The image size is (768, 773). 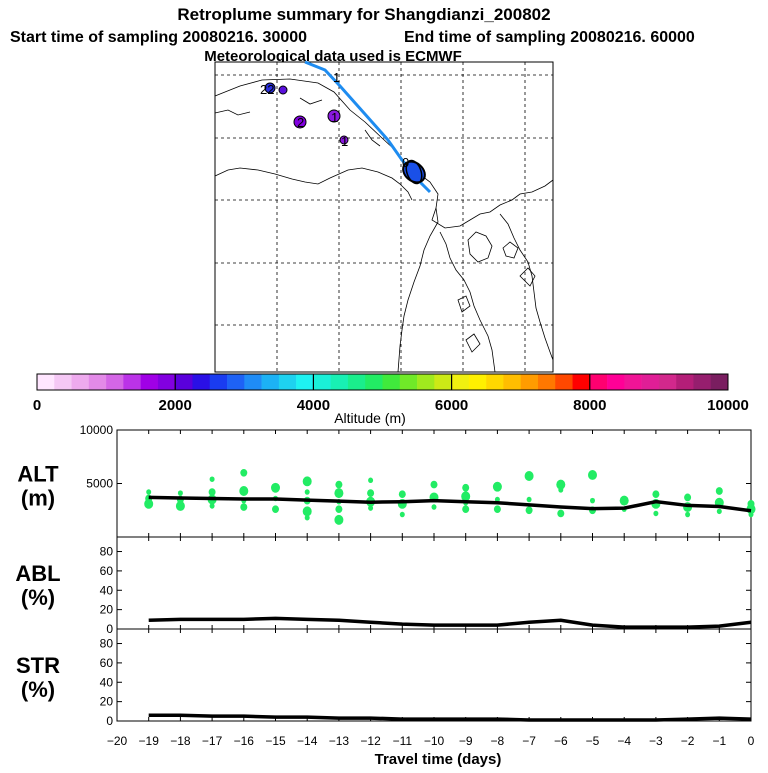 I want to click on x-tick-label: −12, so click(x=370, y=741).